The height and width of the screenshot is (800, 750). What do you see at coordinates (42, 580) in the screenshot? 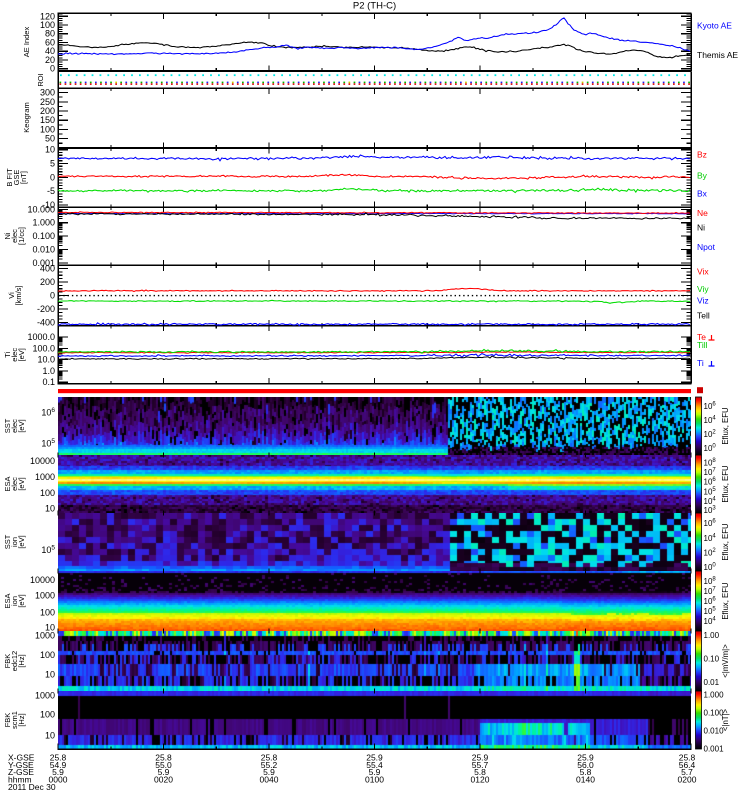
I see `svg-text: 10000` at bounding box center [42, 580].